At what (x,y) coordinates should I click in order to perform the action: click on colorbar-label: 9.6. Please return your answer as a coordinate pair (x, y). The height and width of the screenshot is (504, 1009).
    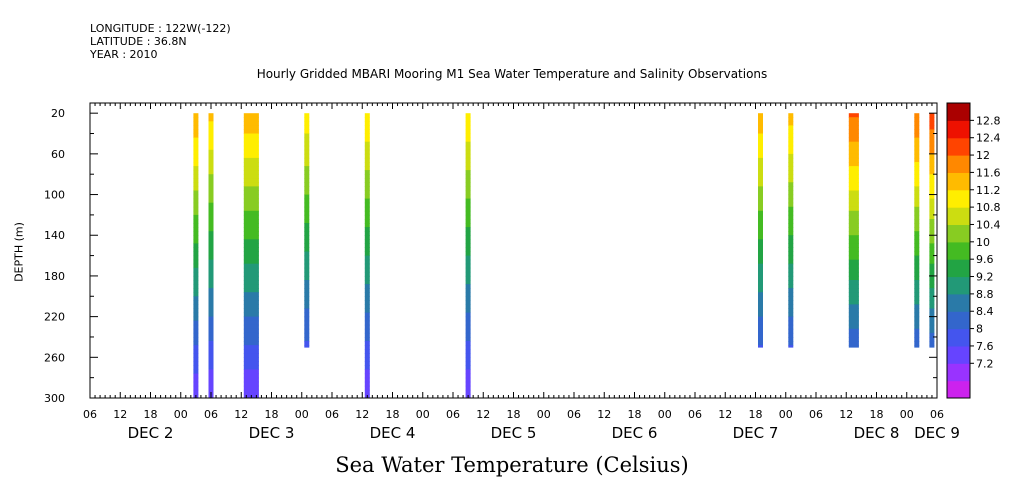
    Looking at the image, I should click on (985, 259).